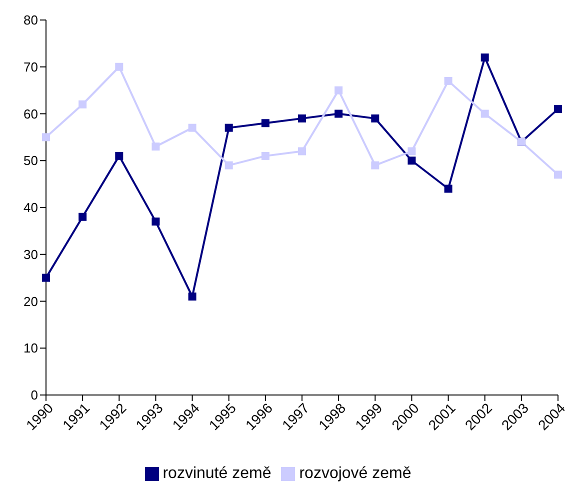 The height and width of the screenshot is (493, 568). What do you see at coordinates (34, 395) in the screenshot?
I see `y-tick-label: 0` at bounding box center [34, 395].